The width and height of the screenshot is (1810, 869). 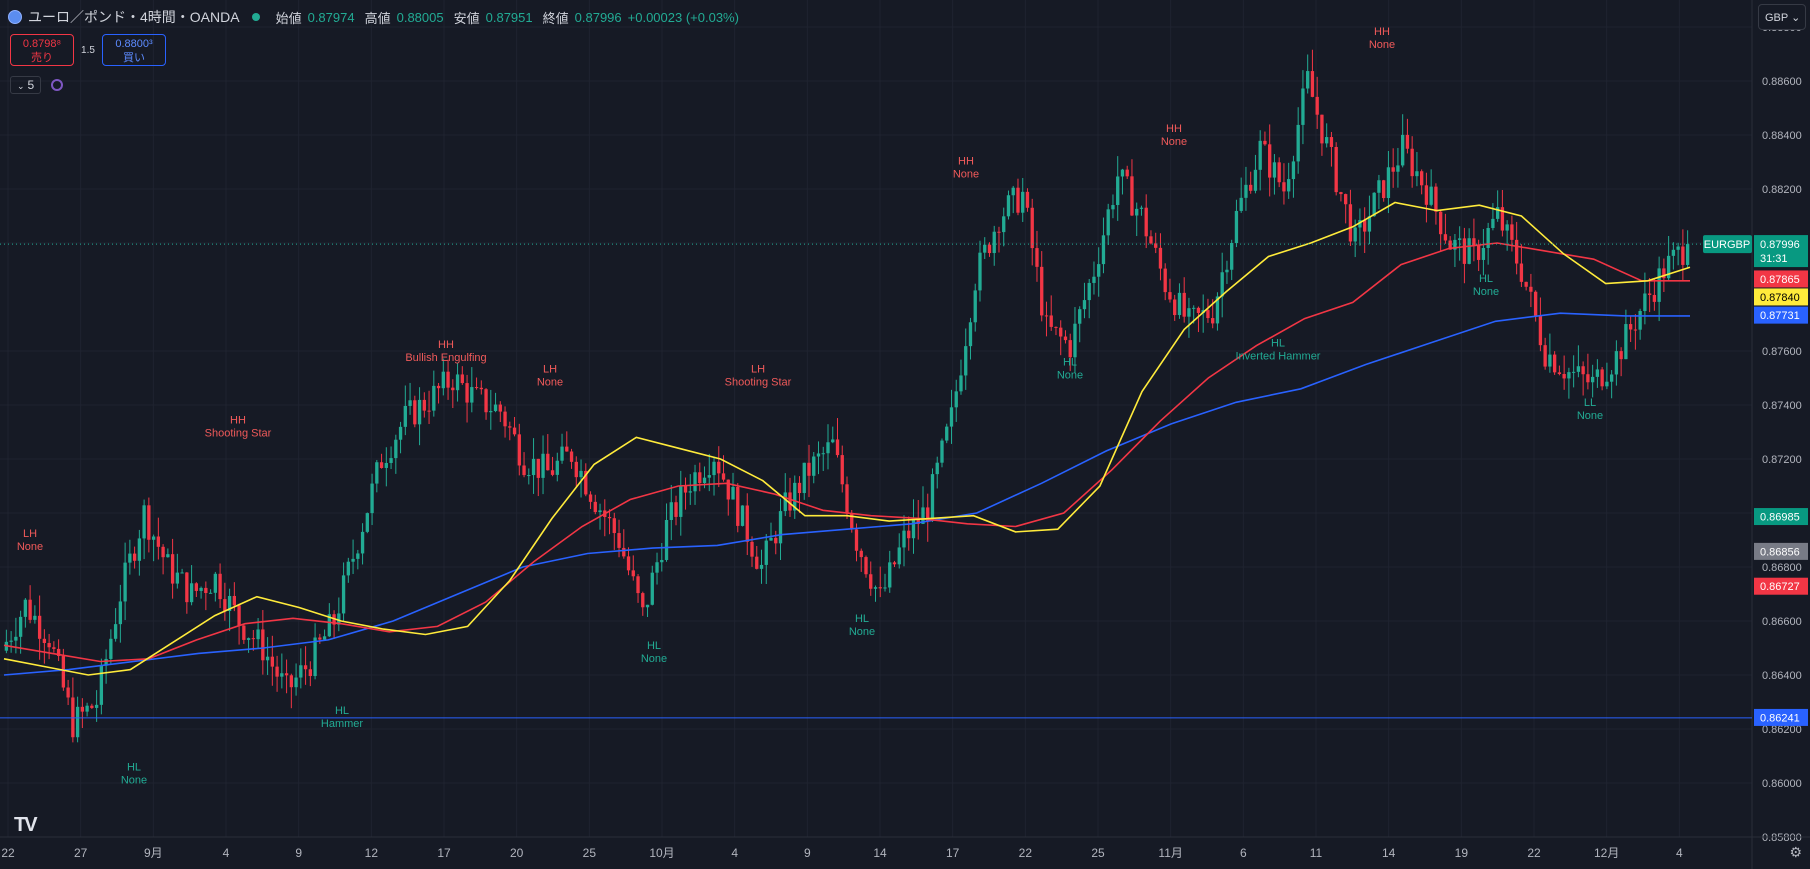 What do you see at coordinates (1774, 259) in the screenshot?
I see `countdown-text: 31:31` at bounding box center [1774, 259].